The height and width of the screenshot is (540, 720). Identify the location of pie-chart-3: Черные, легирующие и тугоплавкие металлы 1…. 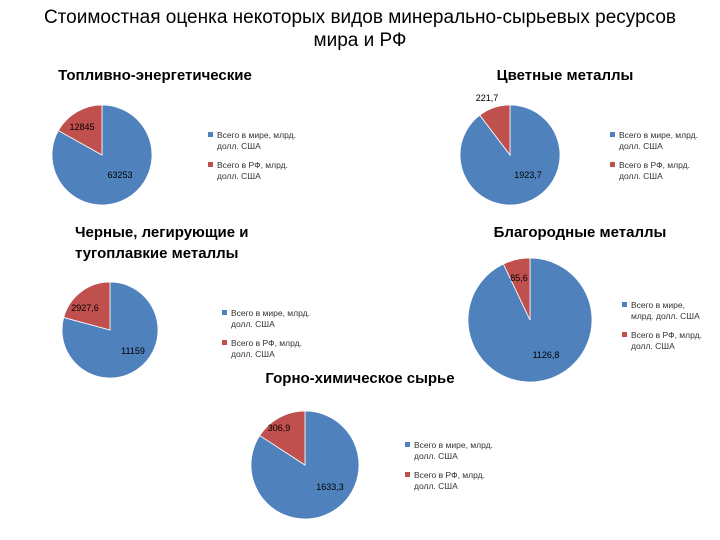
(185, 301).